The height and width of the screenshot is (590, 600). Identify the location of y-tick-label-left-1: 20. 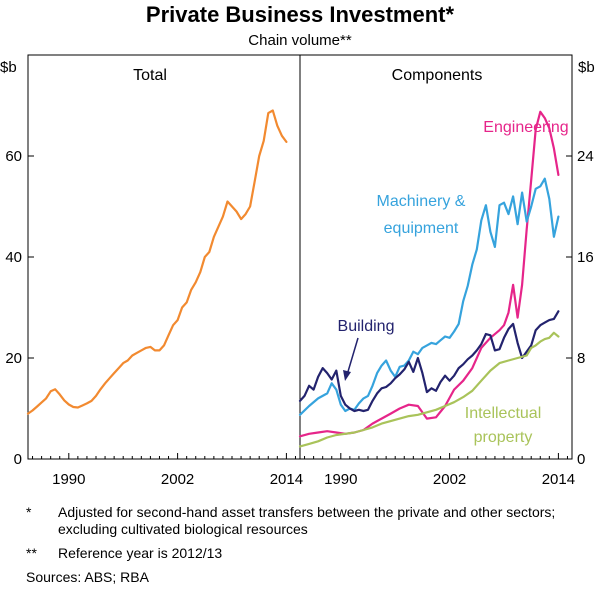
(13, 358).